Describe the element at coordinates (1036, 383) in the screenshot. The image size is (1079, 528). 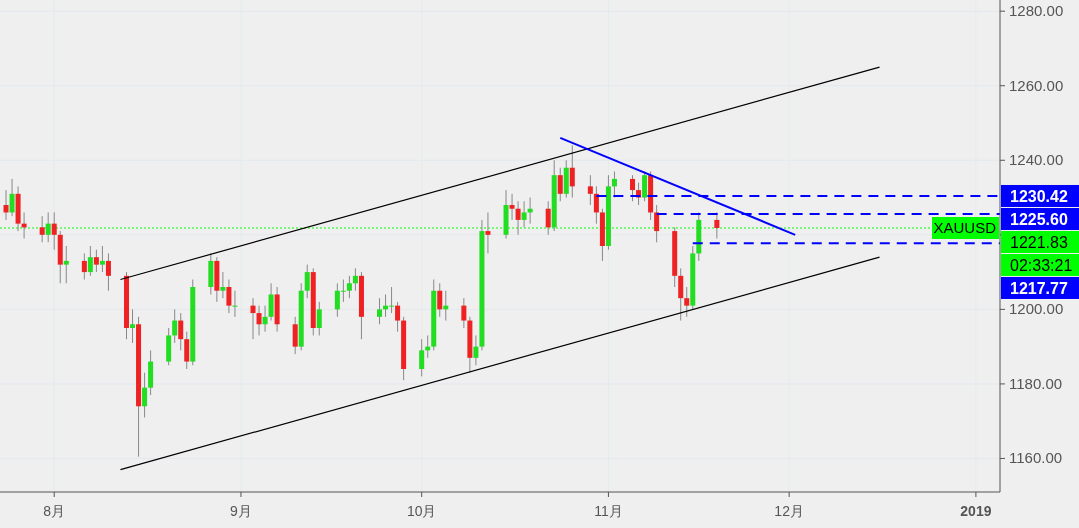
I see `y-tick-label: 1180.00` at that location.